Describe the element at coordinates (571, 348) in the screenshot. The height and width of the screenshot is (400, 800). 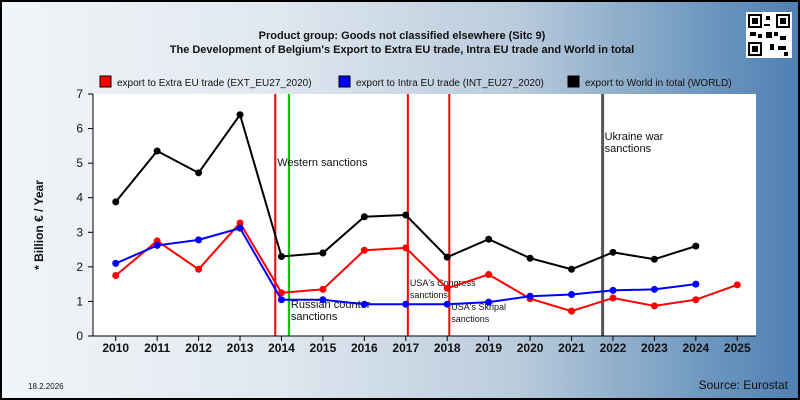
I see `x-tick-label-11: 2021` at that location.